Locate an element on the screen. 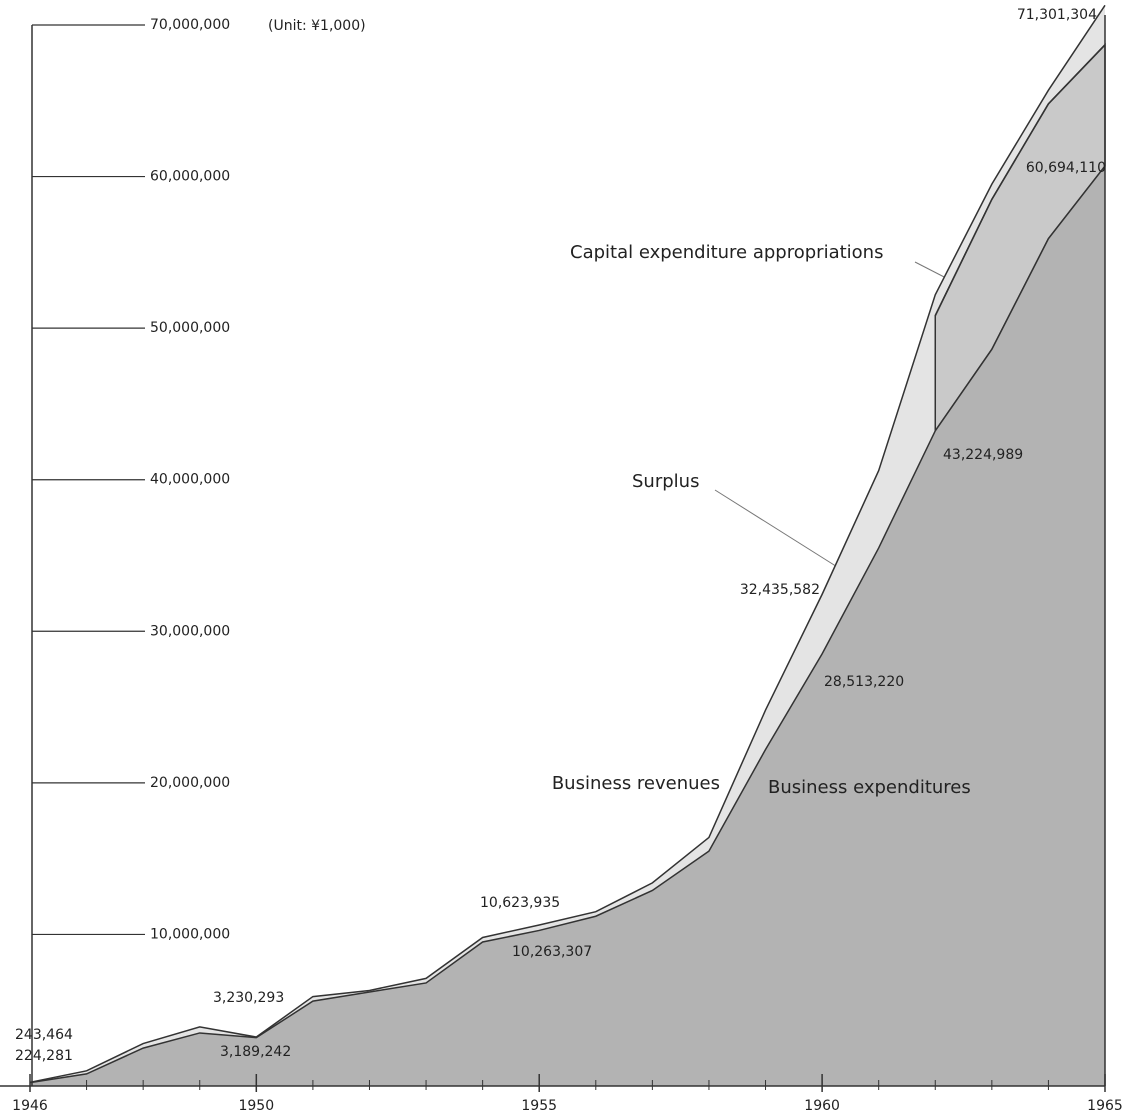  value-label: 10,623,935 is located at coordinates (520, 903).